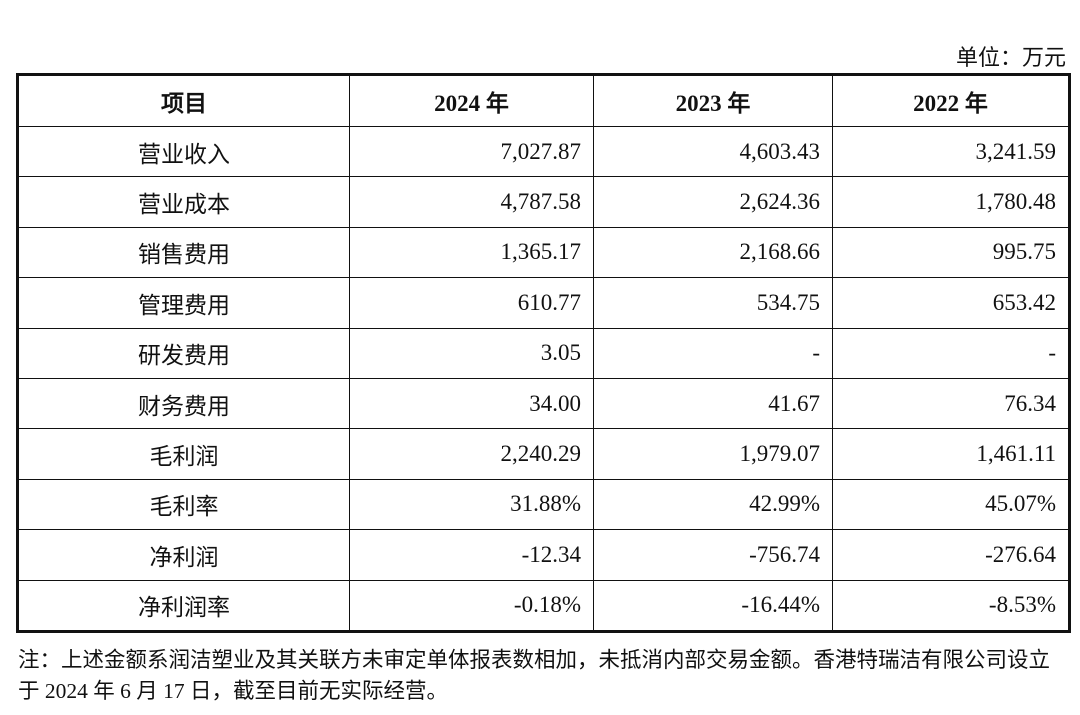 This screenshot has height=715, width=1080. Describe the element at coordinates (951, 202) in the screenshot. I see `cell-value: 1,780.48` at that location.